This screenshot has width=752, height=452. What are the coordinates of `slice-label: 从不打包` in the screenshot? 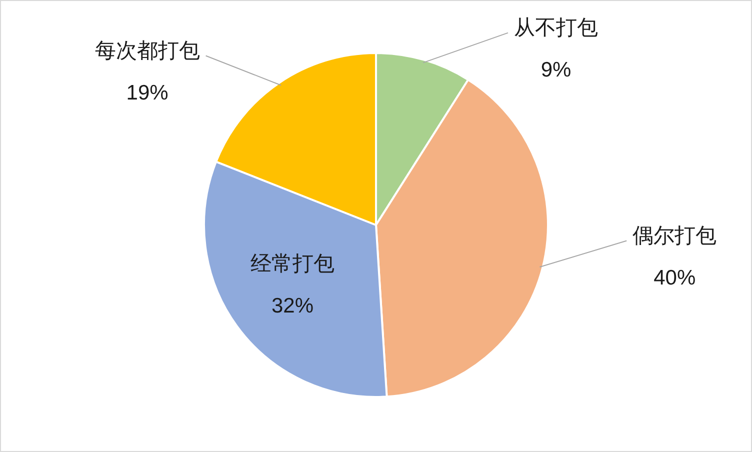 It's located at (556, 28).